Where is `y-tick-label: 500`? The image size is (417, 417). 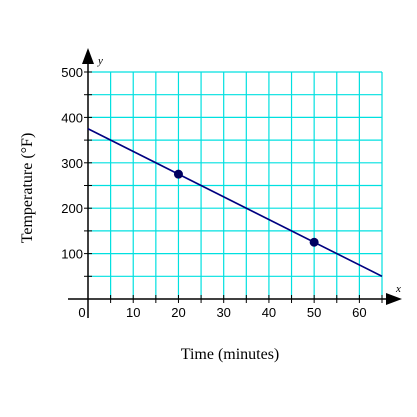
y-tick-label: 500 is located at coordinates (72, 72).